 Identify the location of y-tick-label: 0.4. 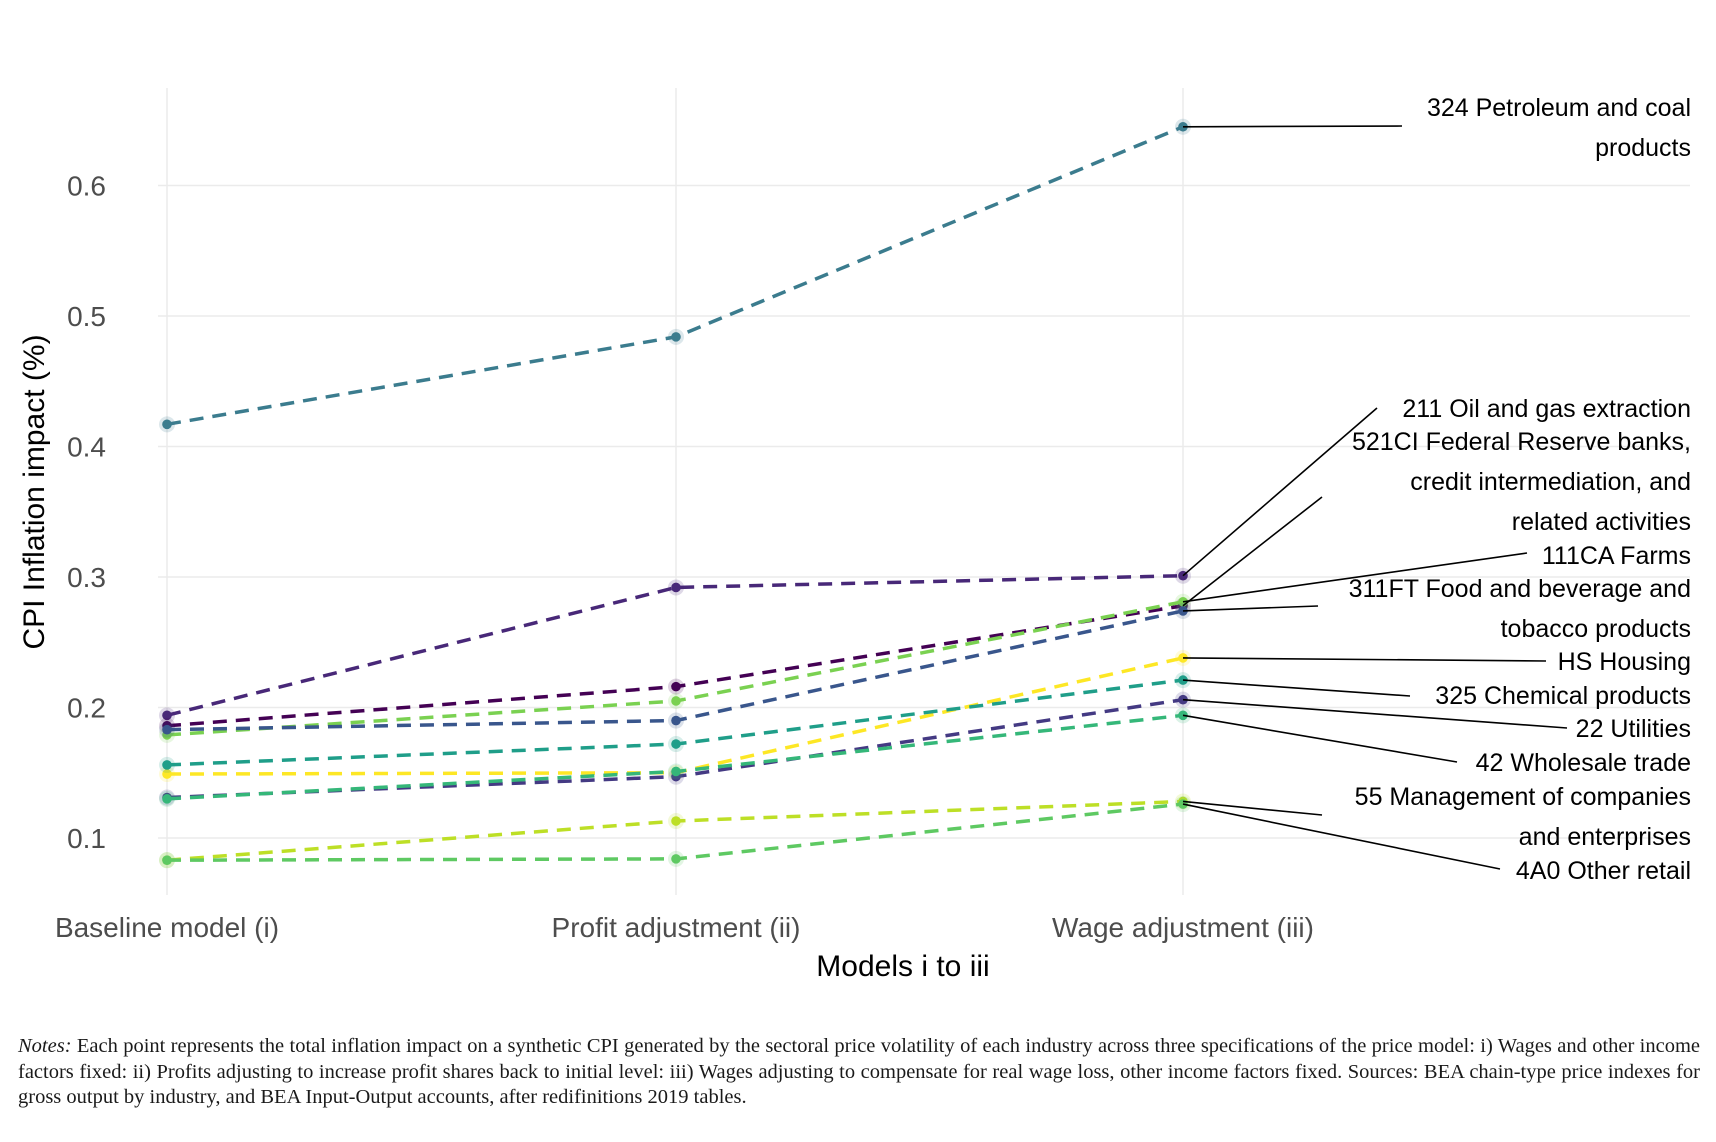
(86, 447).